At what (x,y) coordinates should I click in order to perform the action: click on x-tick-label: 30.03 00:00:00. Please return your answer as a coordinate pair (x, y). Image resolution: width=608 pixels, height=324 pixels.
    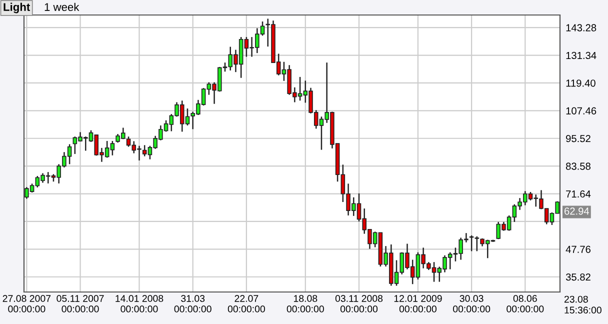
    Looking at the image, I should click on (471, 303).